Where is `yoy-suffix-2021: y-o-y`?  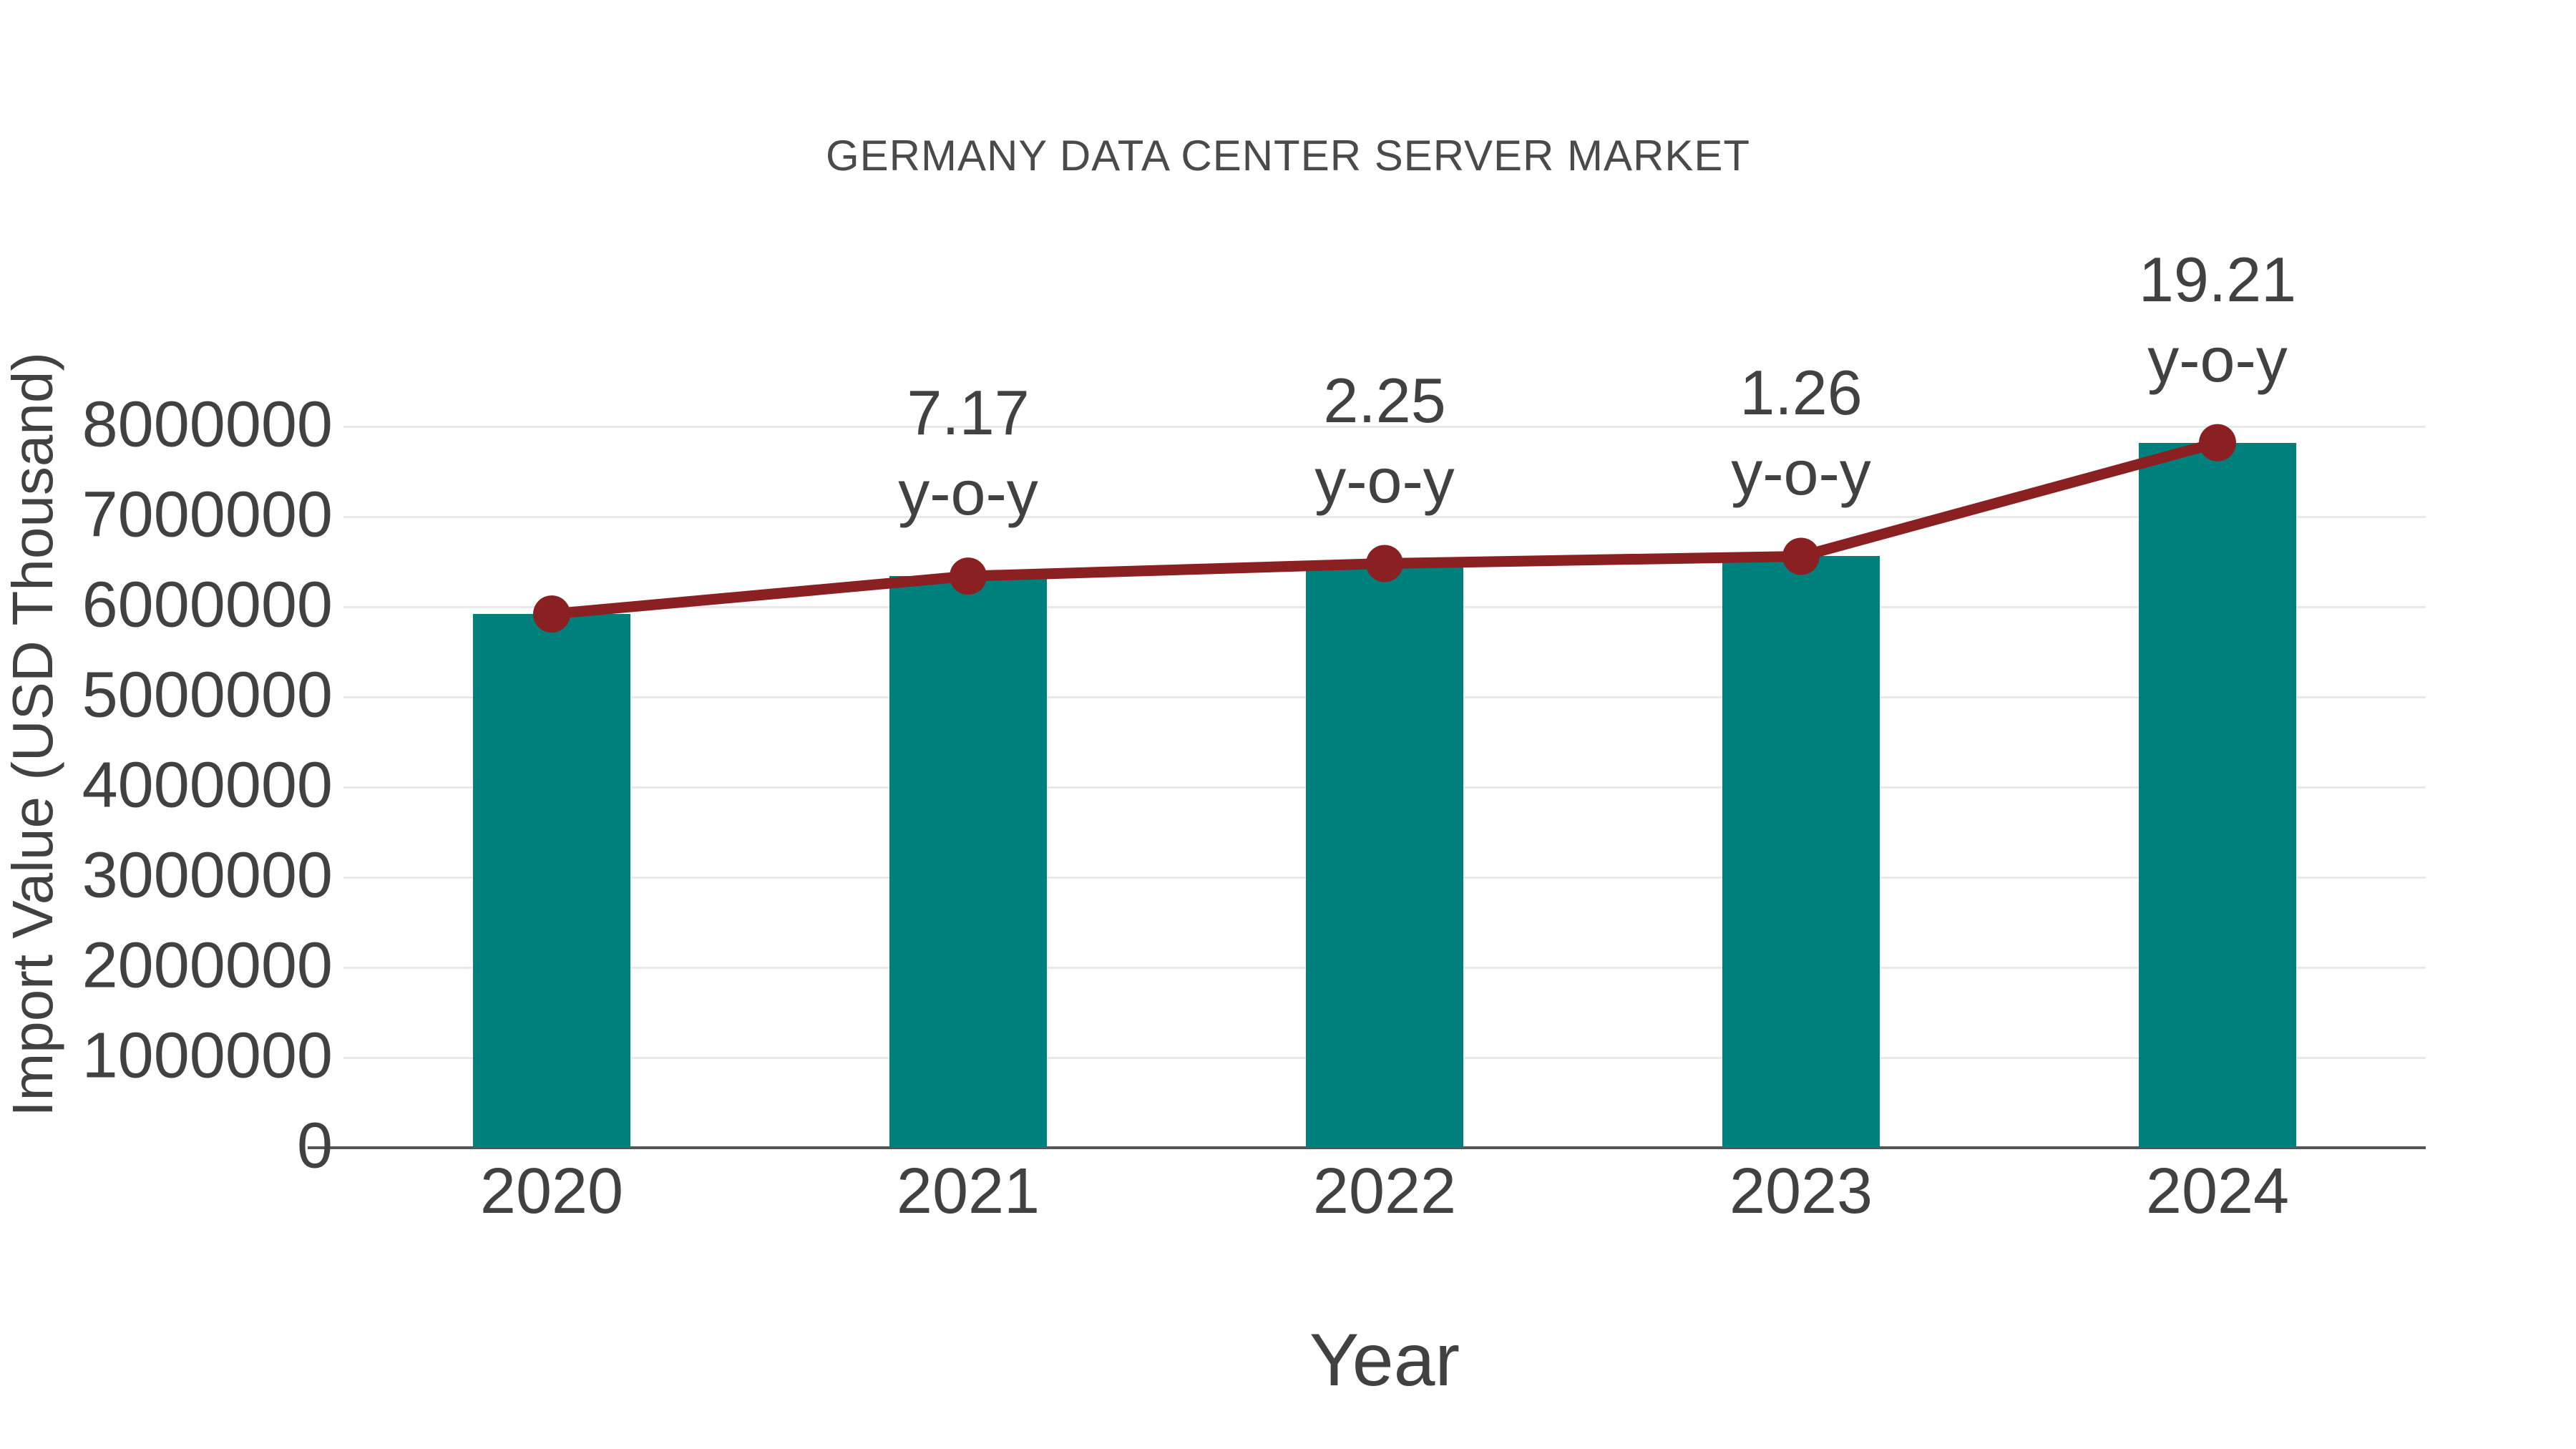
yoy-suffix-2021: y-o-y is located at coordinates (968, 493).